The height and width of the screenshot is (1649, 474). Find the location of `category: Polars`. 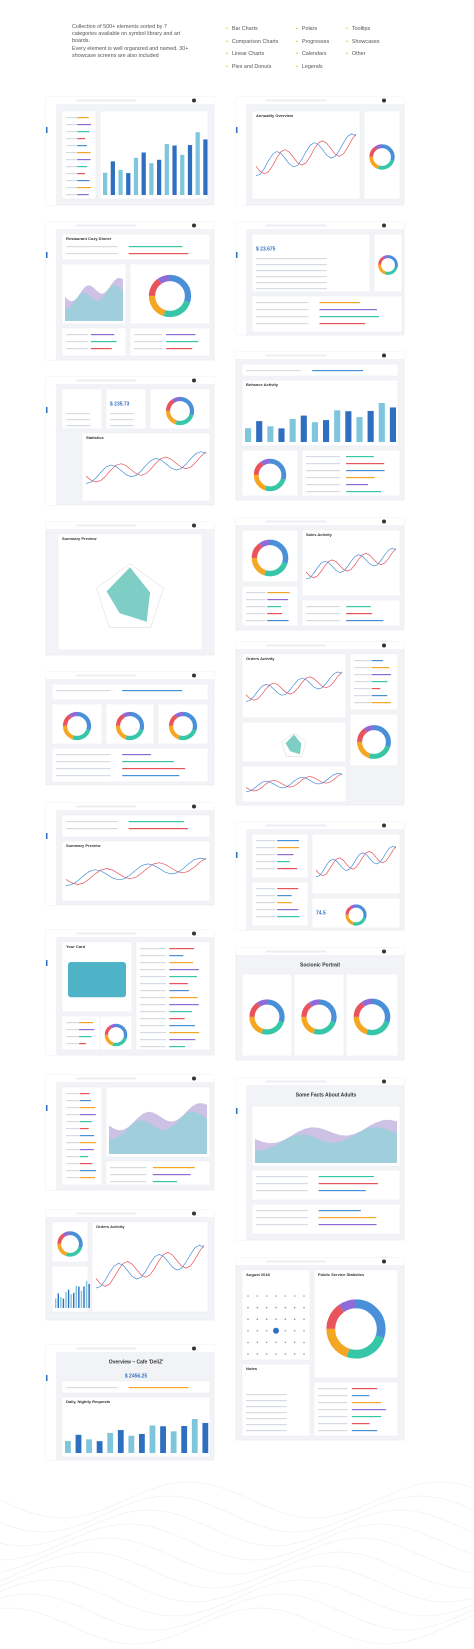

category: Polars is located at coordinates (312, 29).